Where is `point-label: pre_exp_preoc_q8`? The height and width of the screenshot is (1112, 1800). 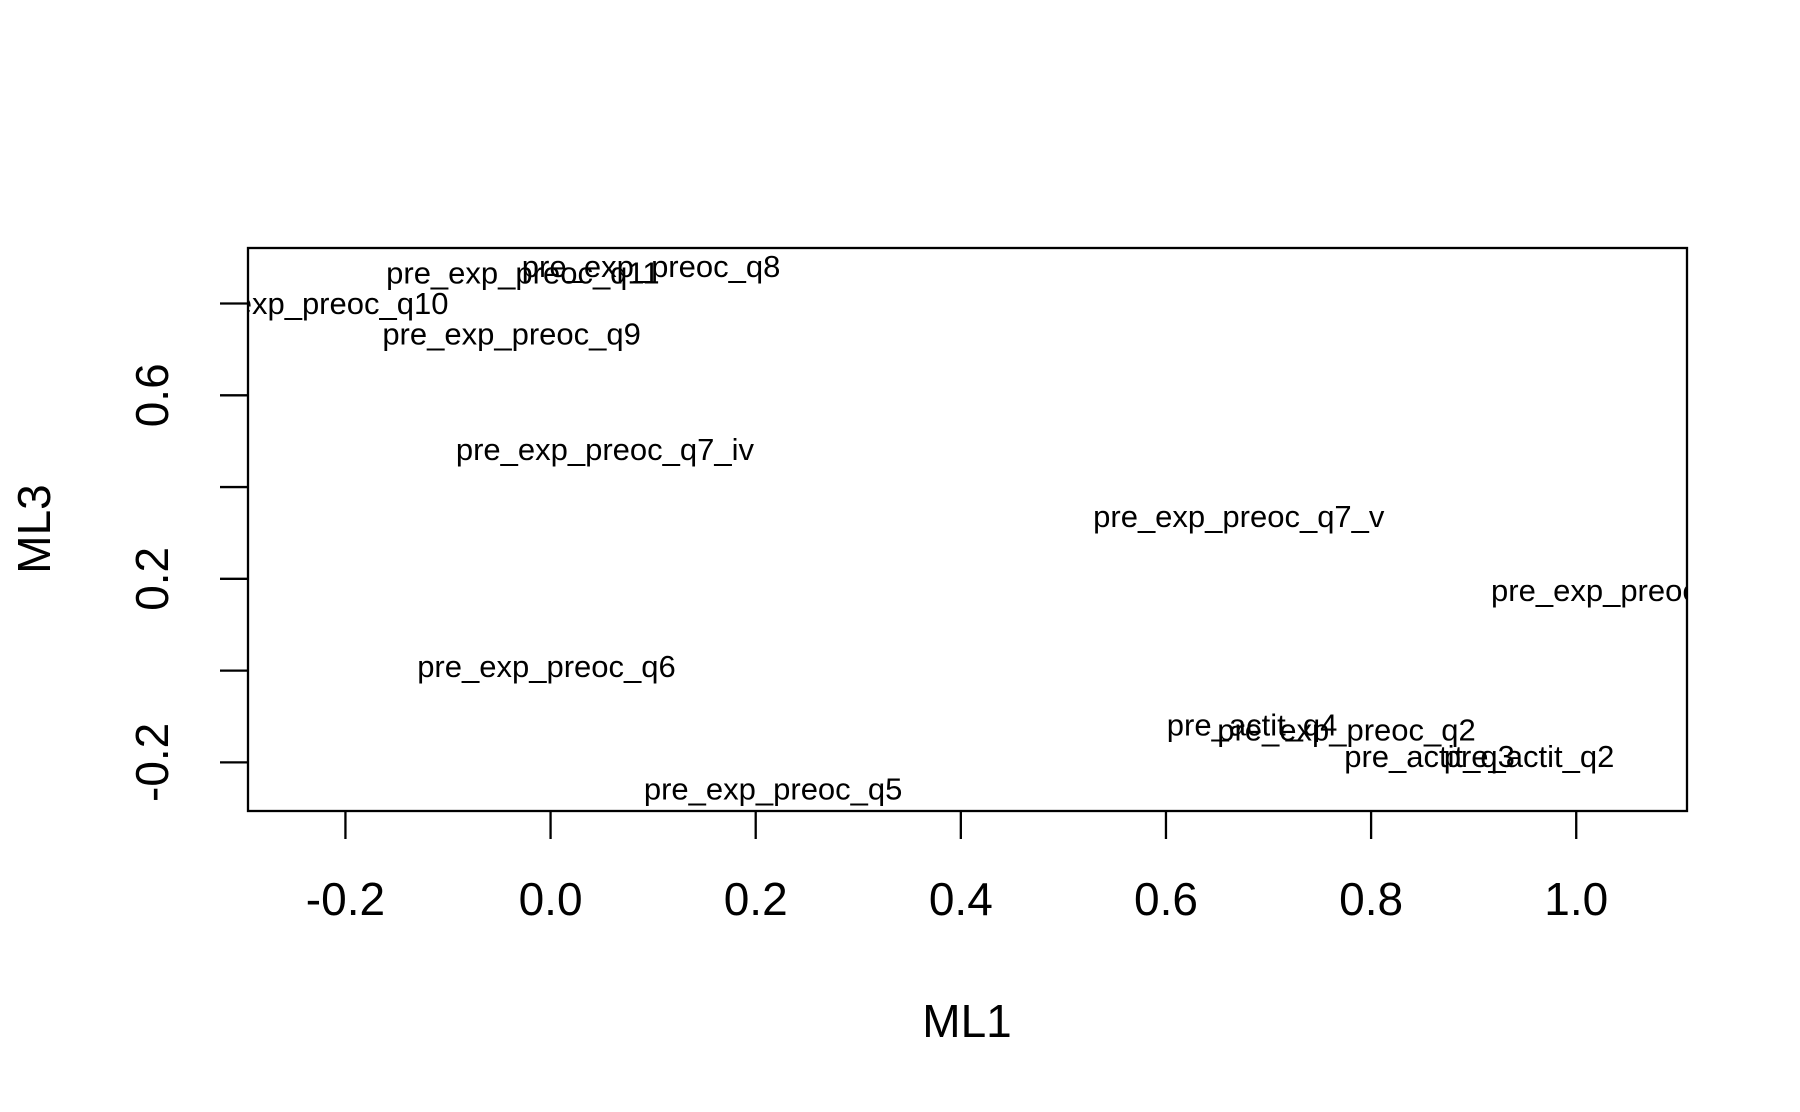
point-label: pre_exp_preoc_q8 is located at coordinates (651, 266).